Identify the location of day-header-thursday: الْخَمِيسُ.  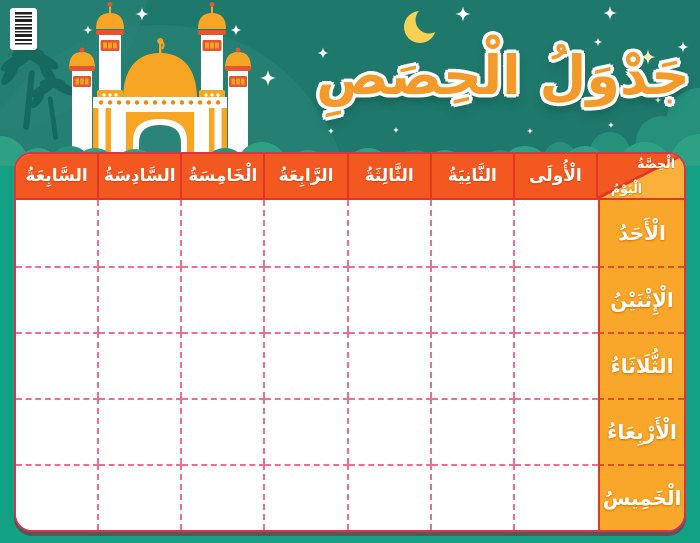
(641, 497).